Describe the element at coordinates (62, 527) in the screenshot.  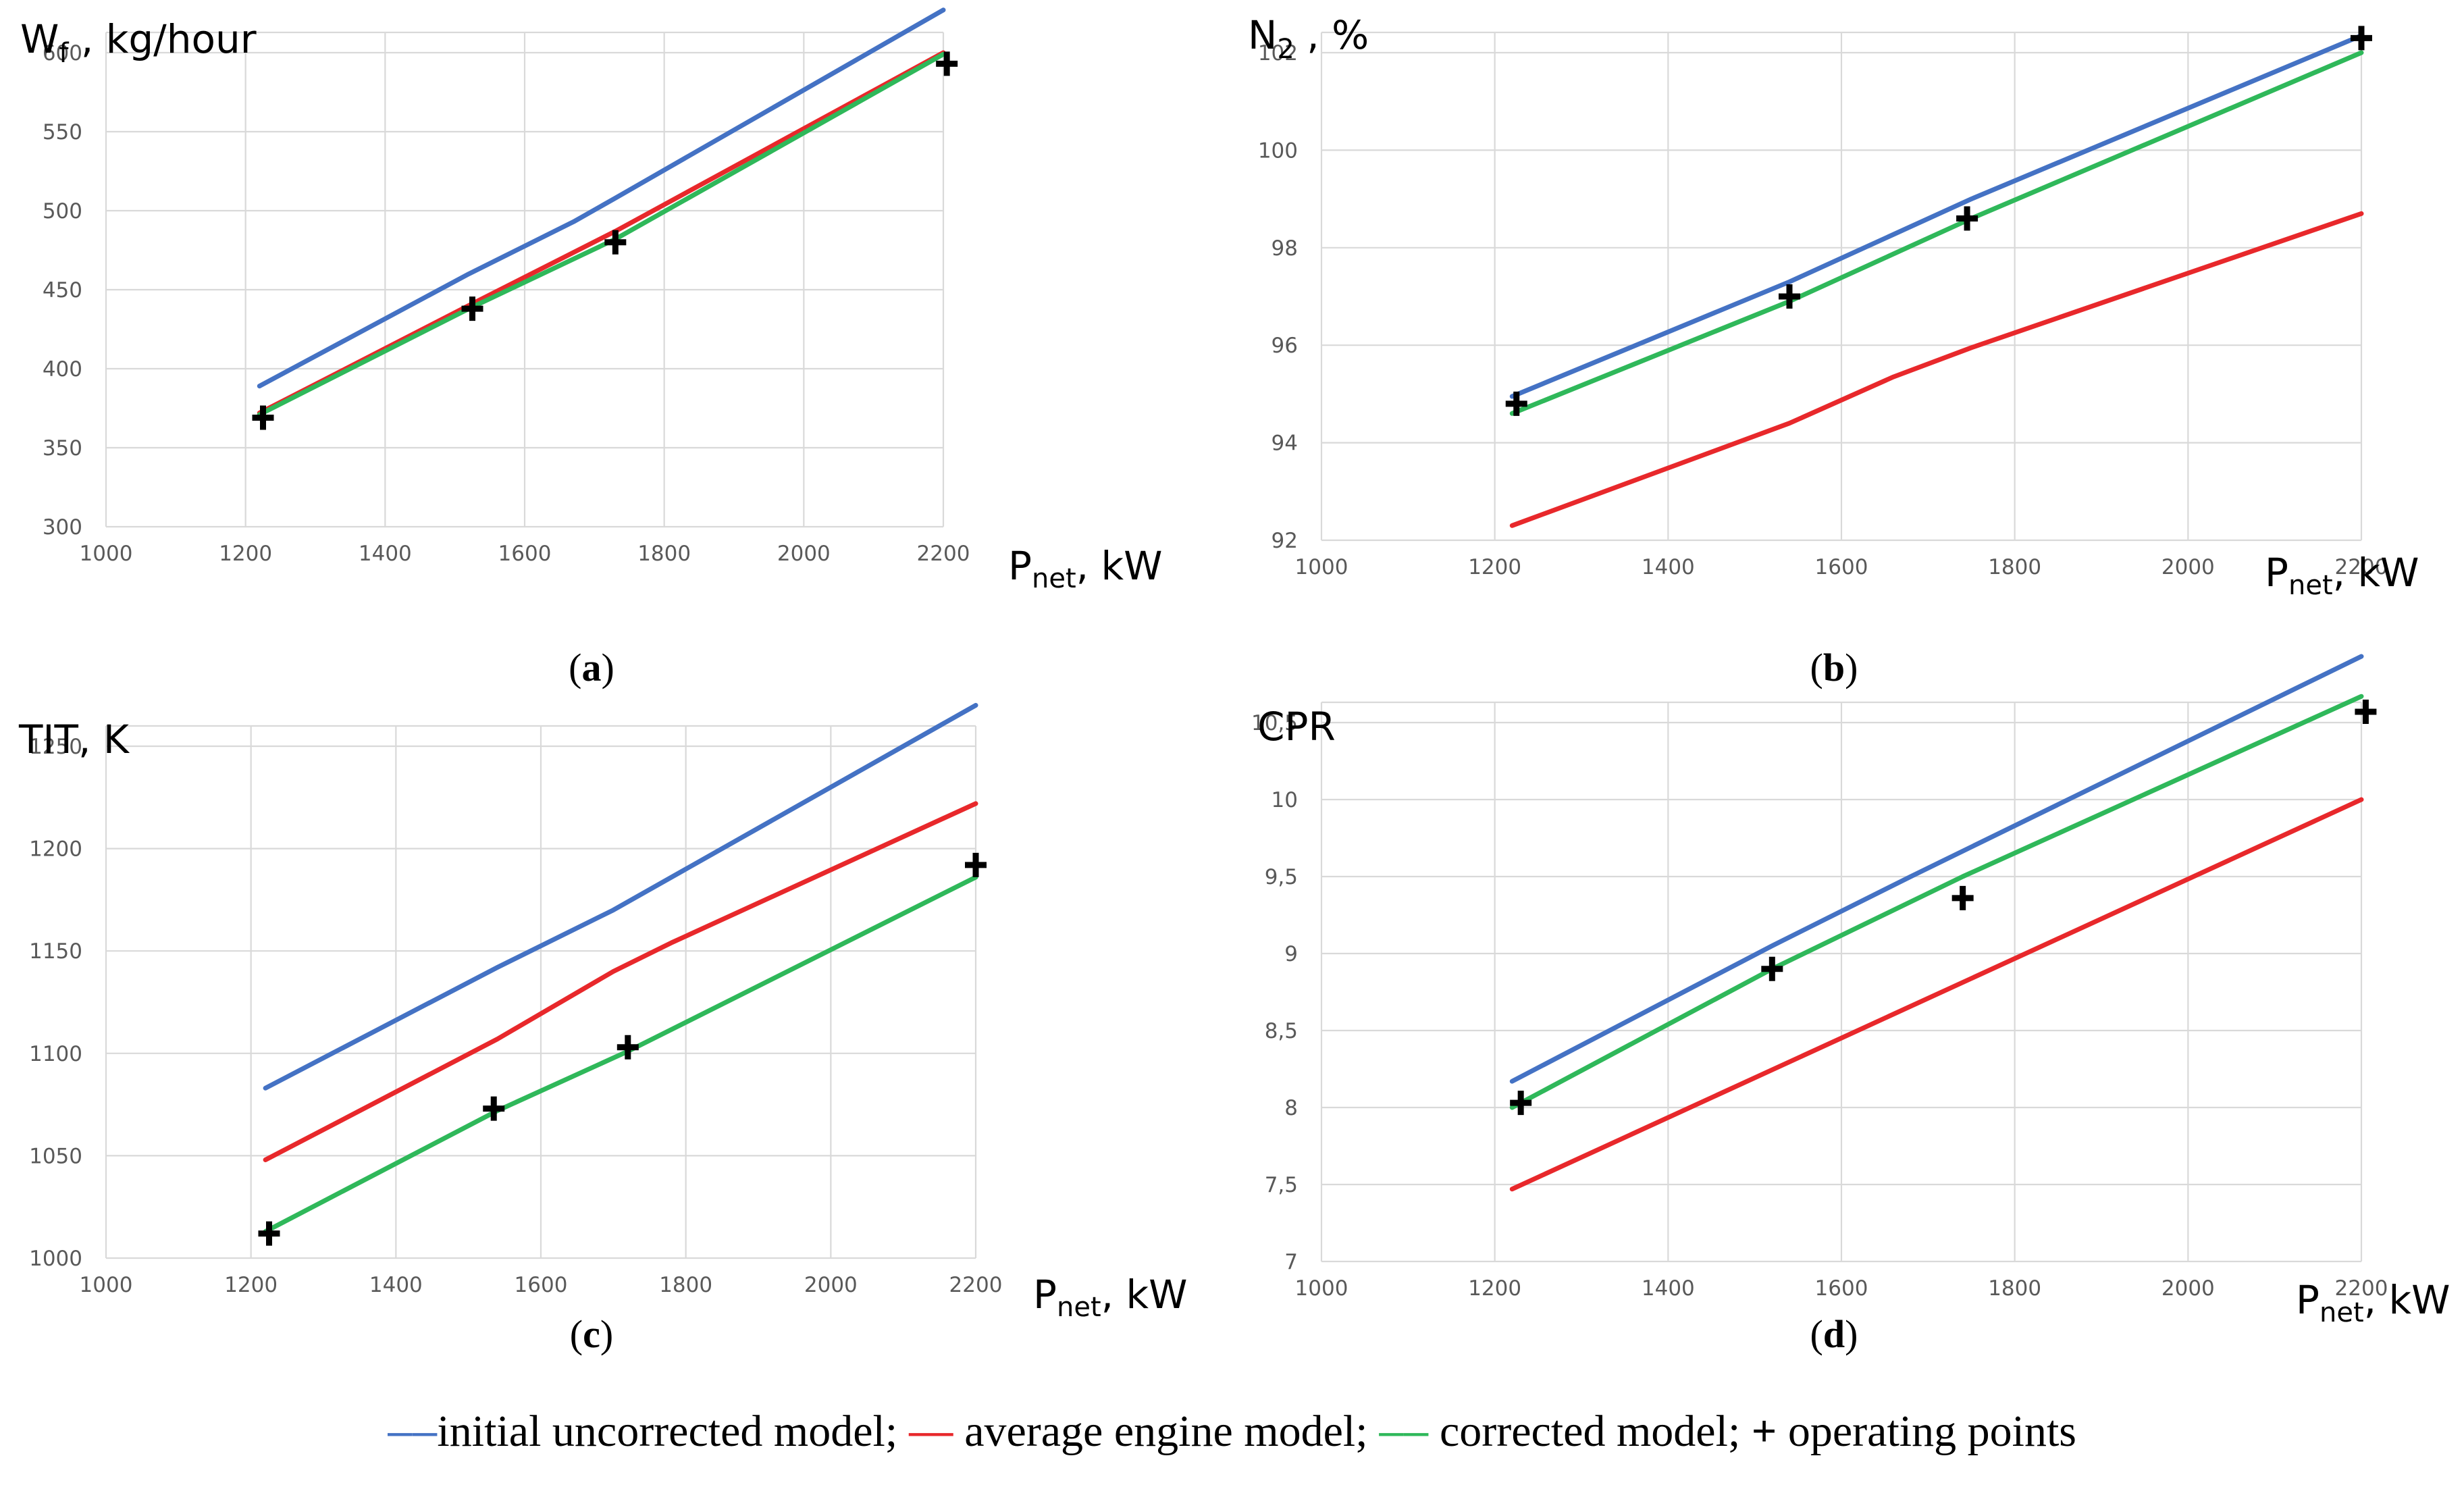
I see `y-tick-label: 300` at that location.